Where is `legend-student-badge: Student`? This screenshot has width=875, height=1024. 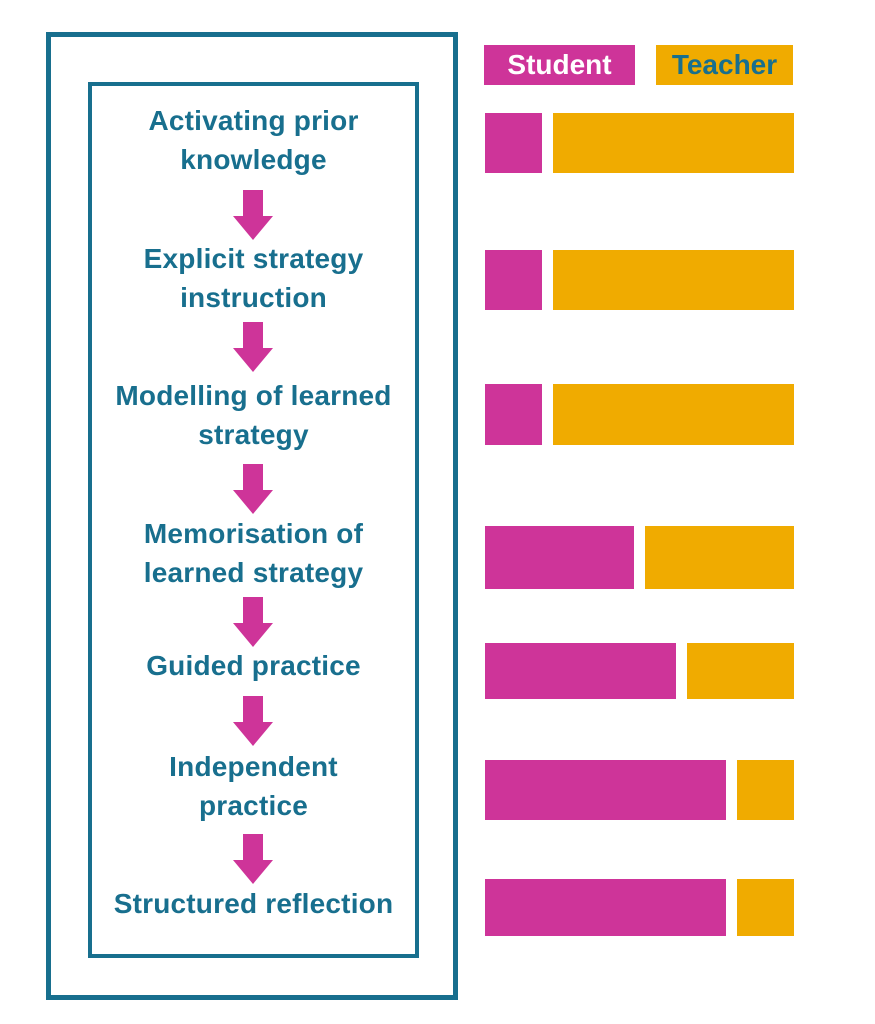 legend-student-badge: Student is located at coordinates (559, 65).